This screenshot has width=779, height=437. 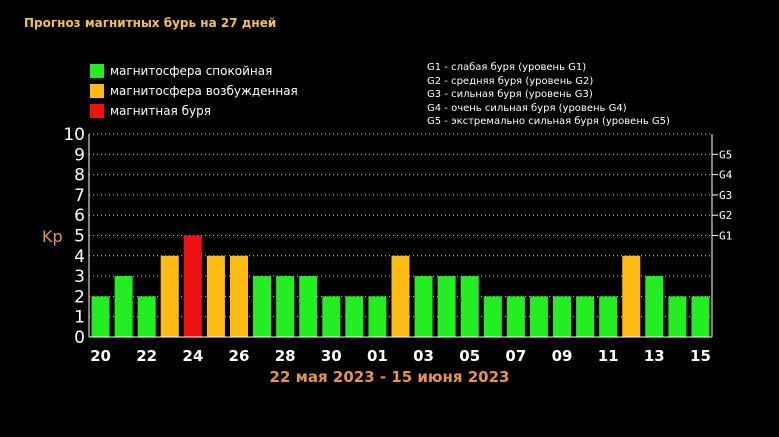 I want to click on x-tick-label: 07, so click(x=515, y=356).